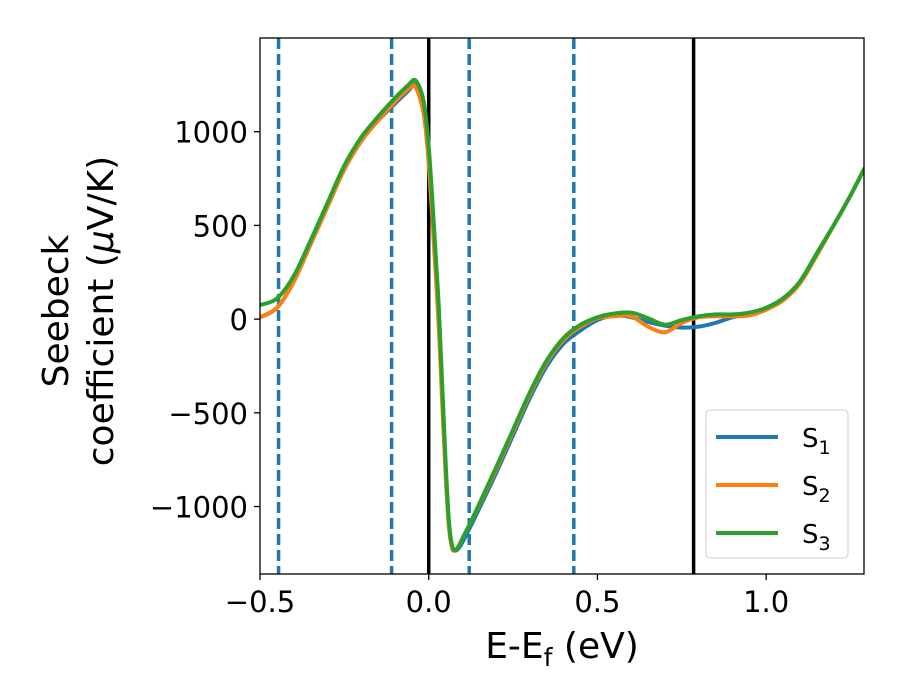 Image resolution: width=900 pixels, height=700 pixels. What do you see at coordinates (777, 484) in the screenshot?
I see `legend: S1 S2 S3` at bounding box center [777, 484].